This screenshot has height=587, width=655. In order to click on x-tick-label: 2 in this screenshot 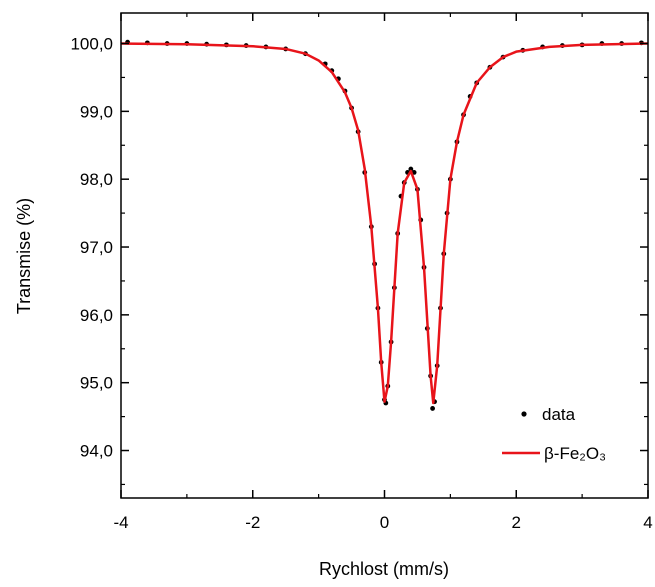, I will do `click(516, 522)`.